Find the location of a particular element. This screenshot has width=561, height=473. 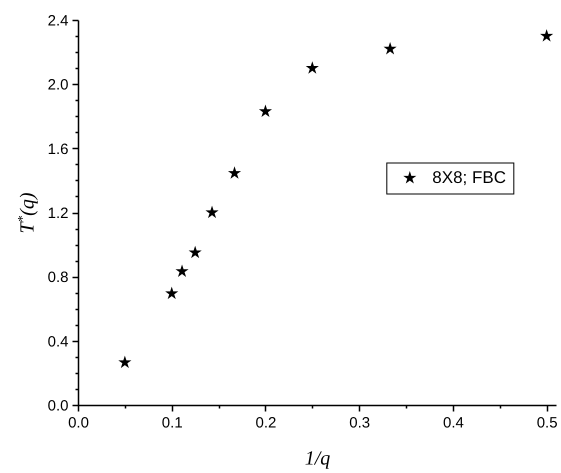

x-tick-label: 0.3 is located at coordinates (359, 423).